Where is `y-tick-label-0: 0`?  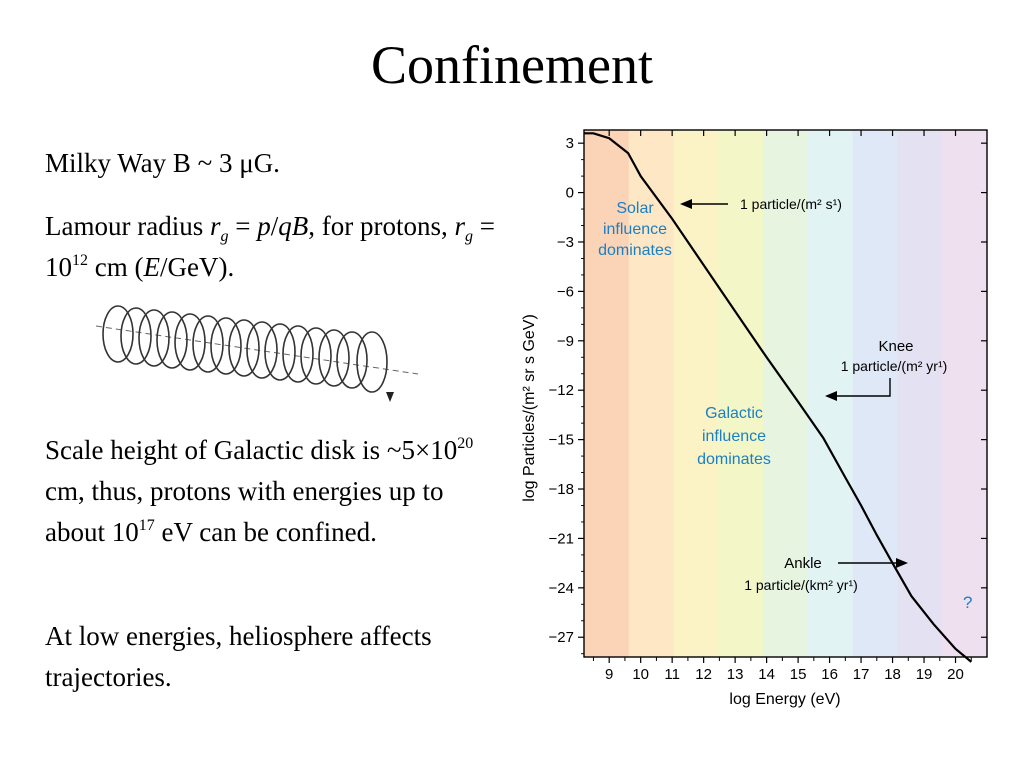 y-tick-label-0: 0 is located at coordinates (570, 193).